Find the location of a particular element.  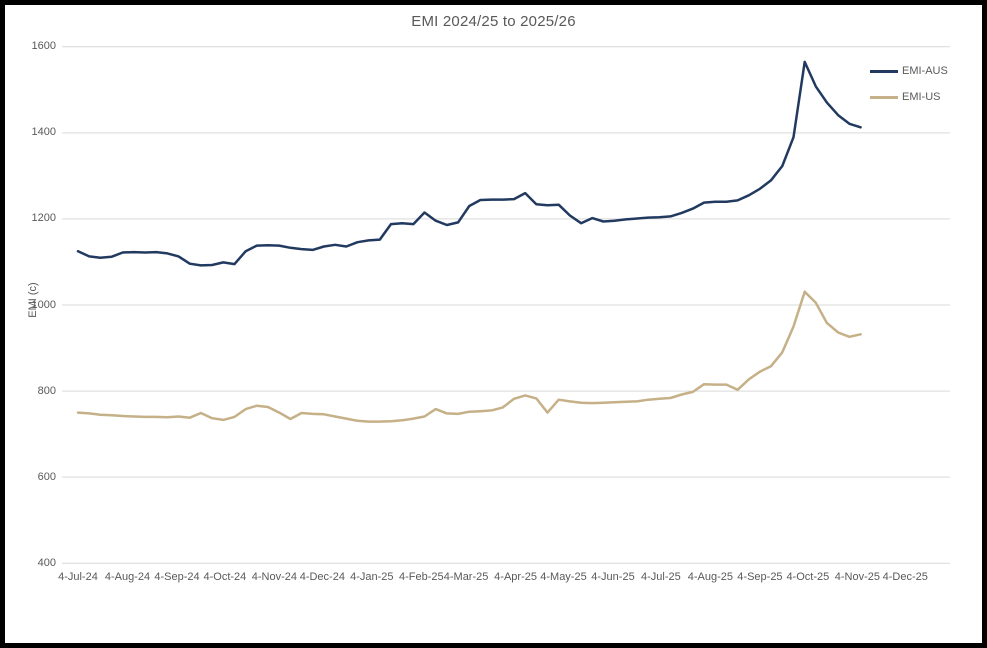

x-axis-tick-label: 4-Jul-25 is located at coordinates (661, 577).